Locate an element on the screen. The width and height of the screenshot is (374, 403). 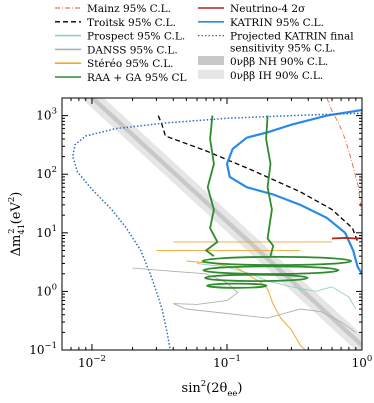
x-tick-label-2: 10⁰ is located at coordinates (362, 362).